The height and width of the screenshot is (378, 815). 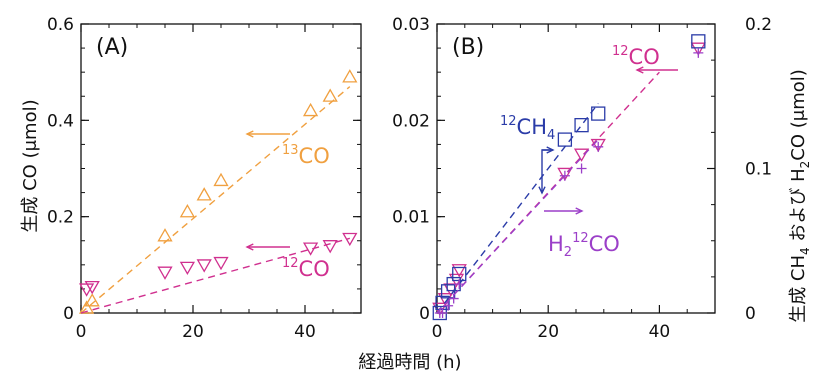 What do you see at coordinates (411, 121) in the screenshot?
I see `y-tick-label: 0.02` at bounding box center [411, 121].